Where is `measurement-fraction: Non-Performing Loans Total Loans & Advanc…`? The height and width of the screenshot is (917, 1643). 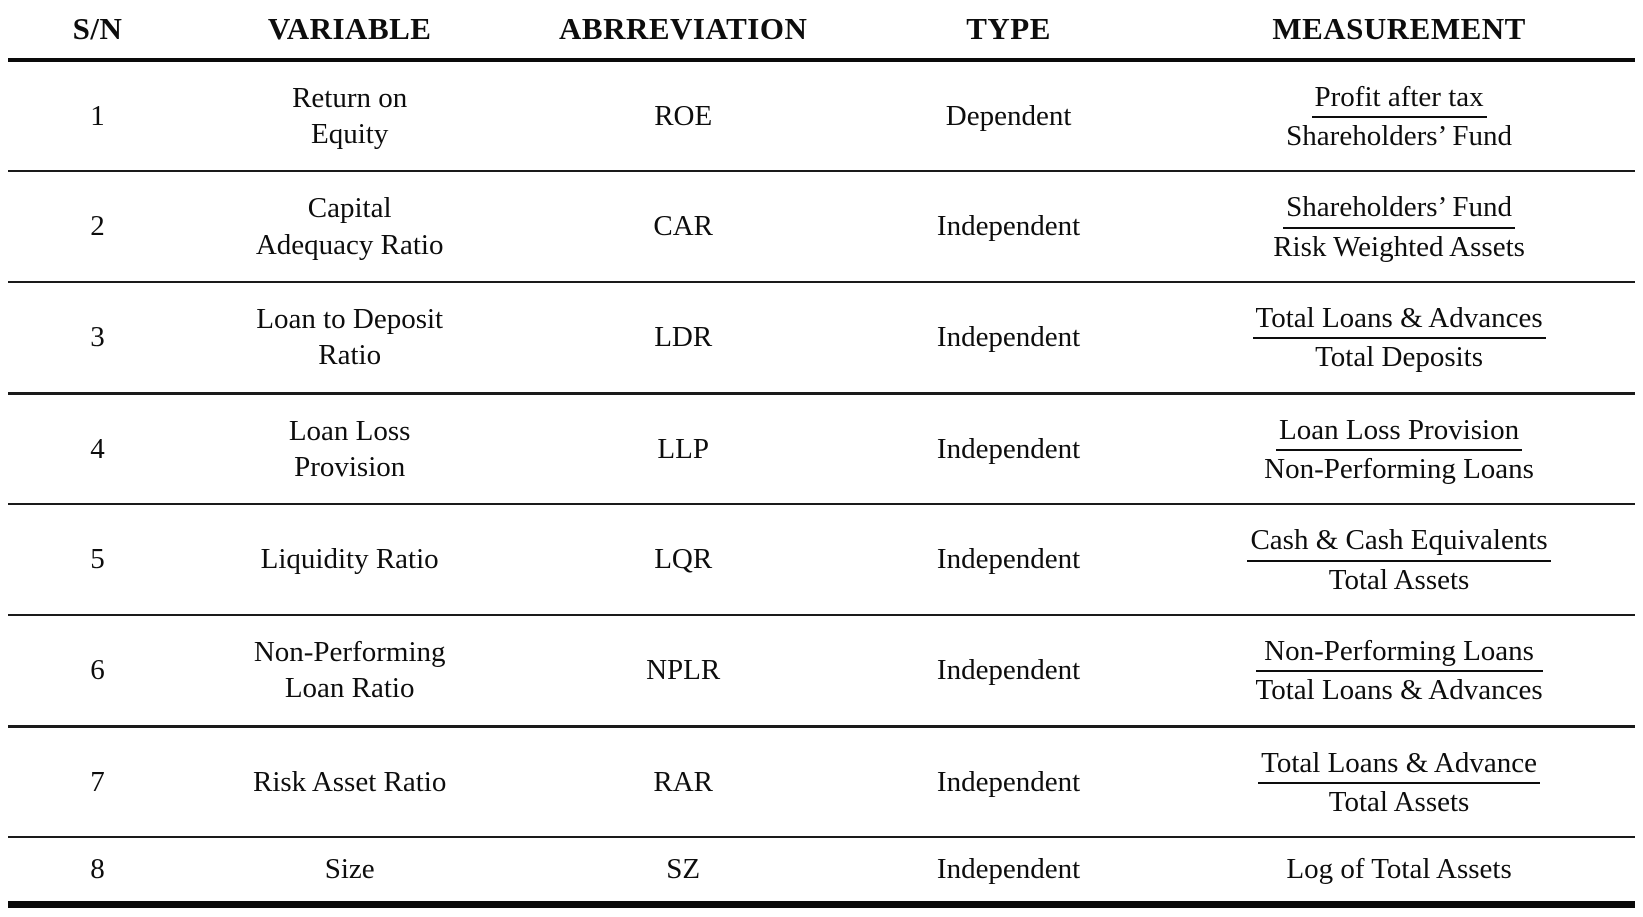
measurement-fraction: Non-Performing Loans Total Loans & Advanc… is located at coordinates (1399, 670).